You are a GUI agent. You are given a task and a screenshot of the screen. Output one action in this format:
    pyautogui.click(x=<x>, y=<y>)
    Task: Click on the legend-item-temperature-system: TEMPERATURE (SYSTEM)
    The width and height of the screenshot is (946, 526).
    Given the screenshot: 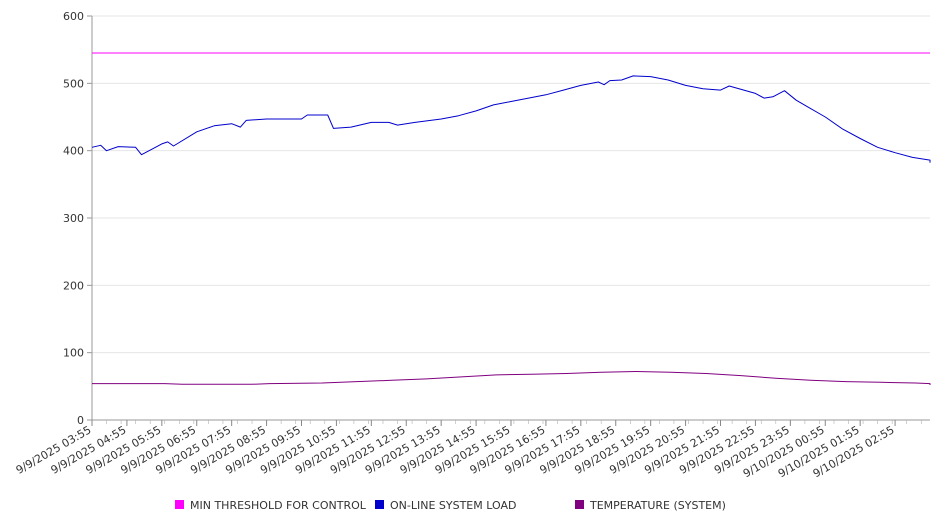 What is the action you would take?
    pyautogui.click(x=650, y=505)
    